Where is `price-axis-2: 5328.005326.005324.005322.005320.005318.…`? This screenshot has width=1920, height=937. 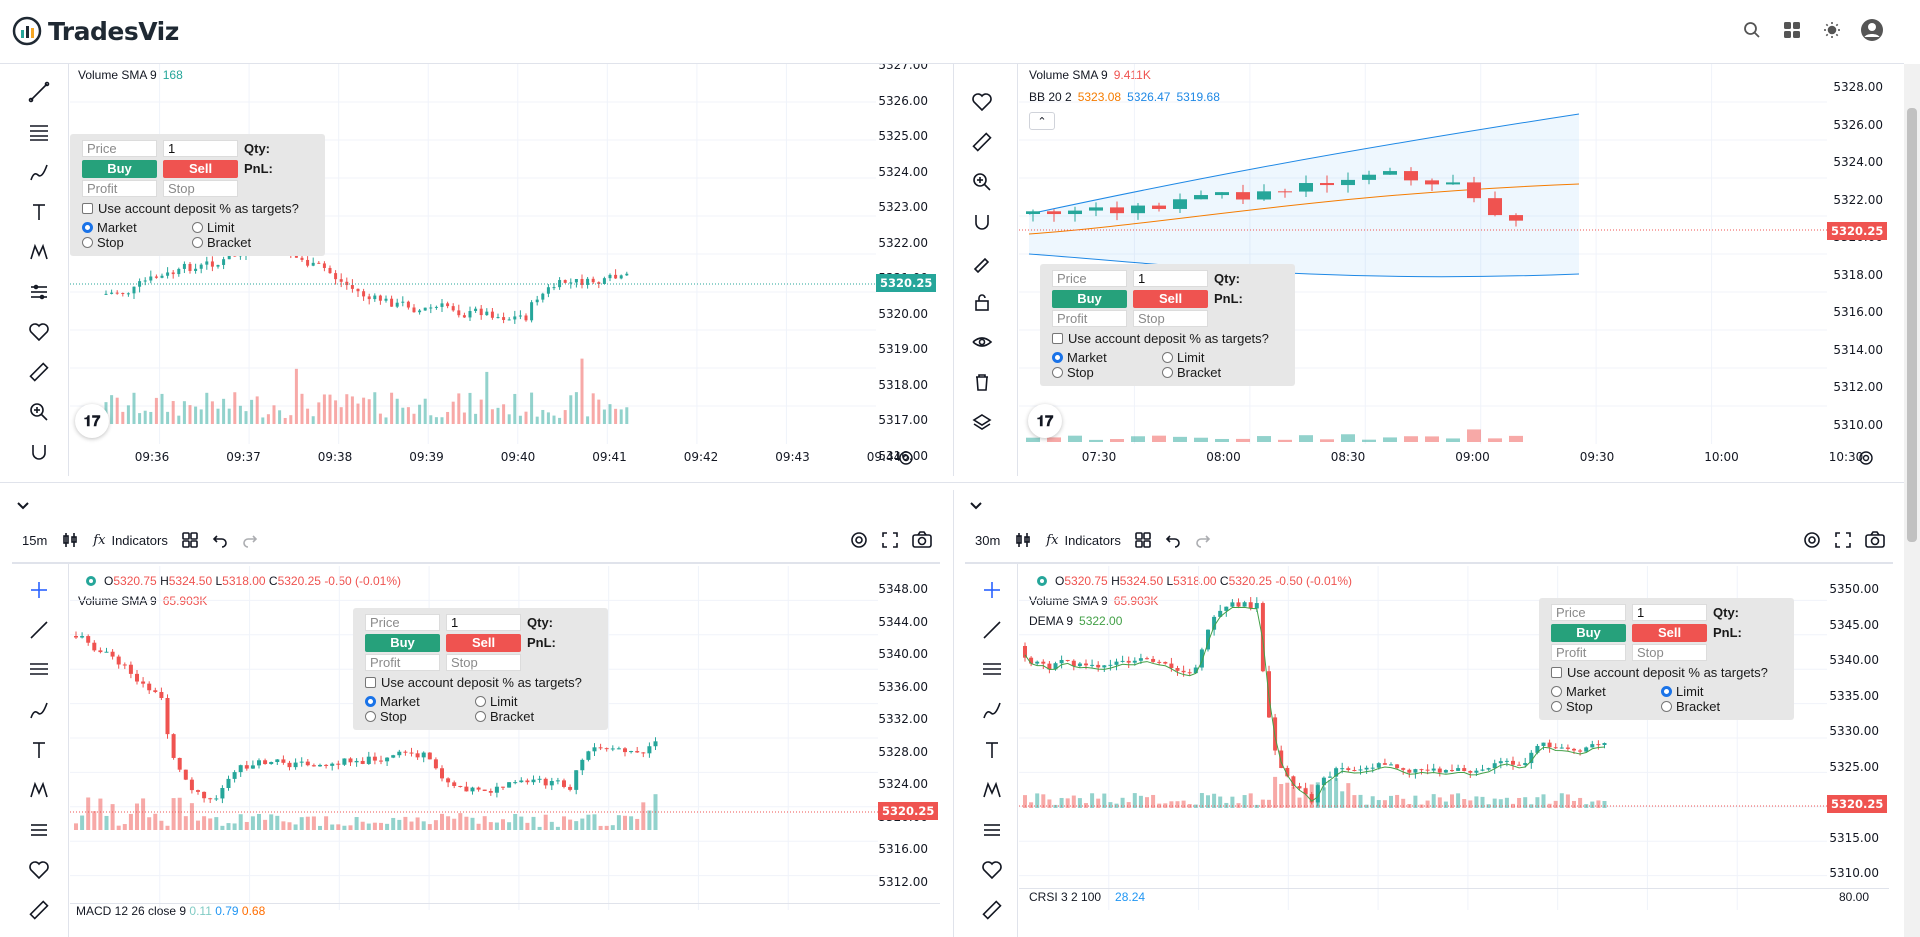
price-axis-2: 5328.005326.005324.005322.005320.005318.… is located at coordinates (1855, 254).